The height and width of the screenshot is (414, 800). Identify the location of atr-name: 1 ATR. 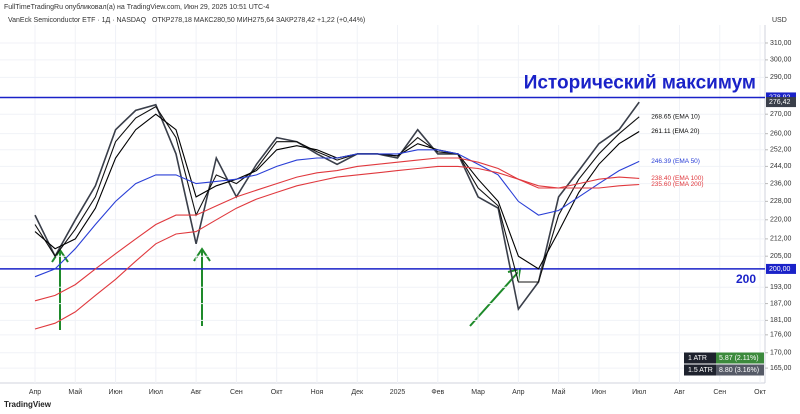
(697, 358).